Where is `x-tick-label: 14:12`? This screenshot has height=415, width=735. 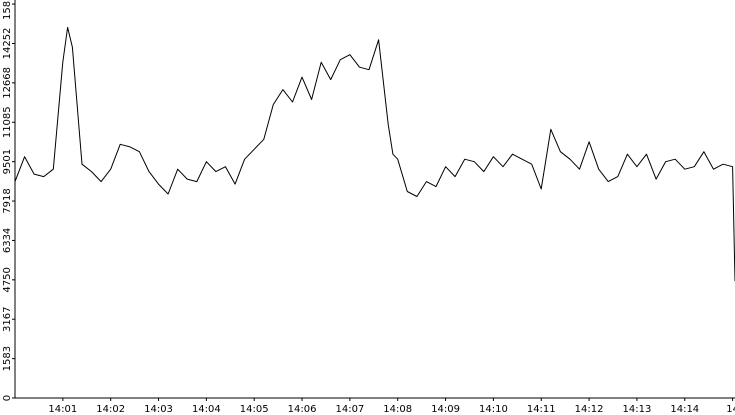 x-tick-label: 14:12 is located at coordinates (589, 409).